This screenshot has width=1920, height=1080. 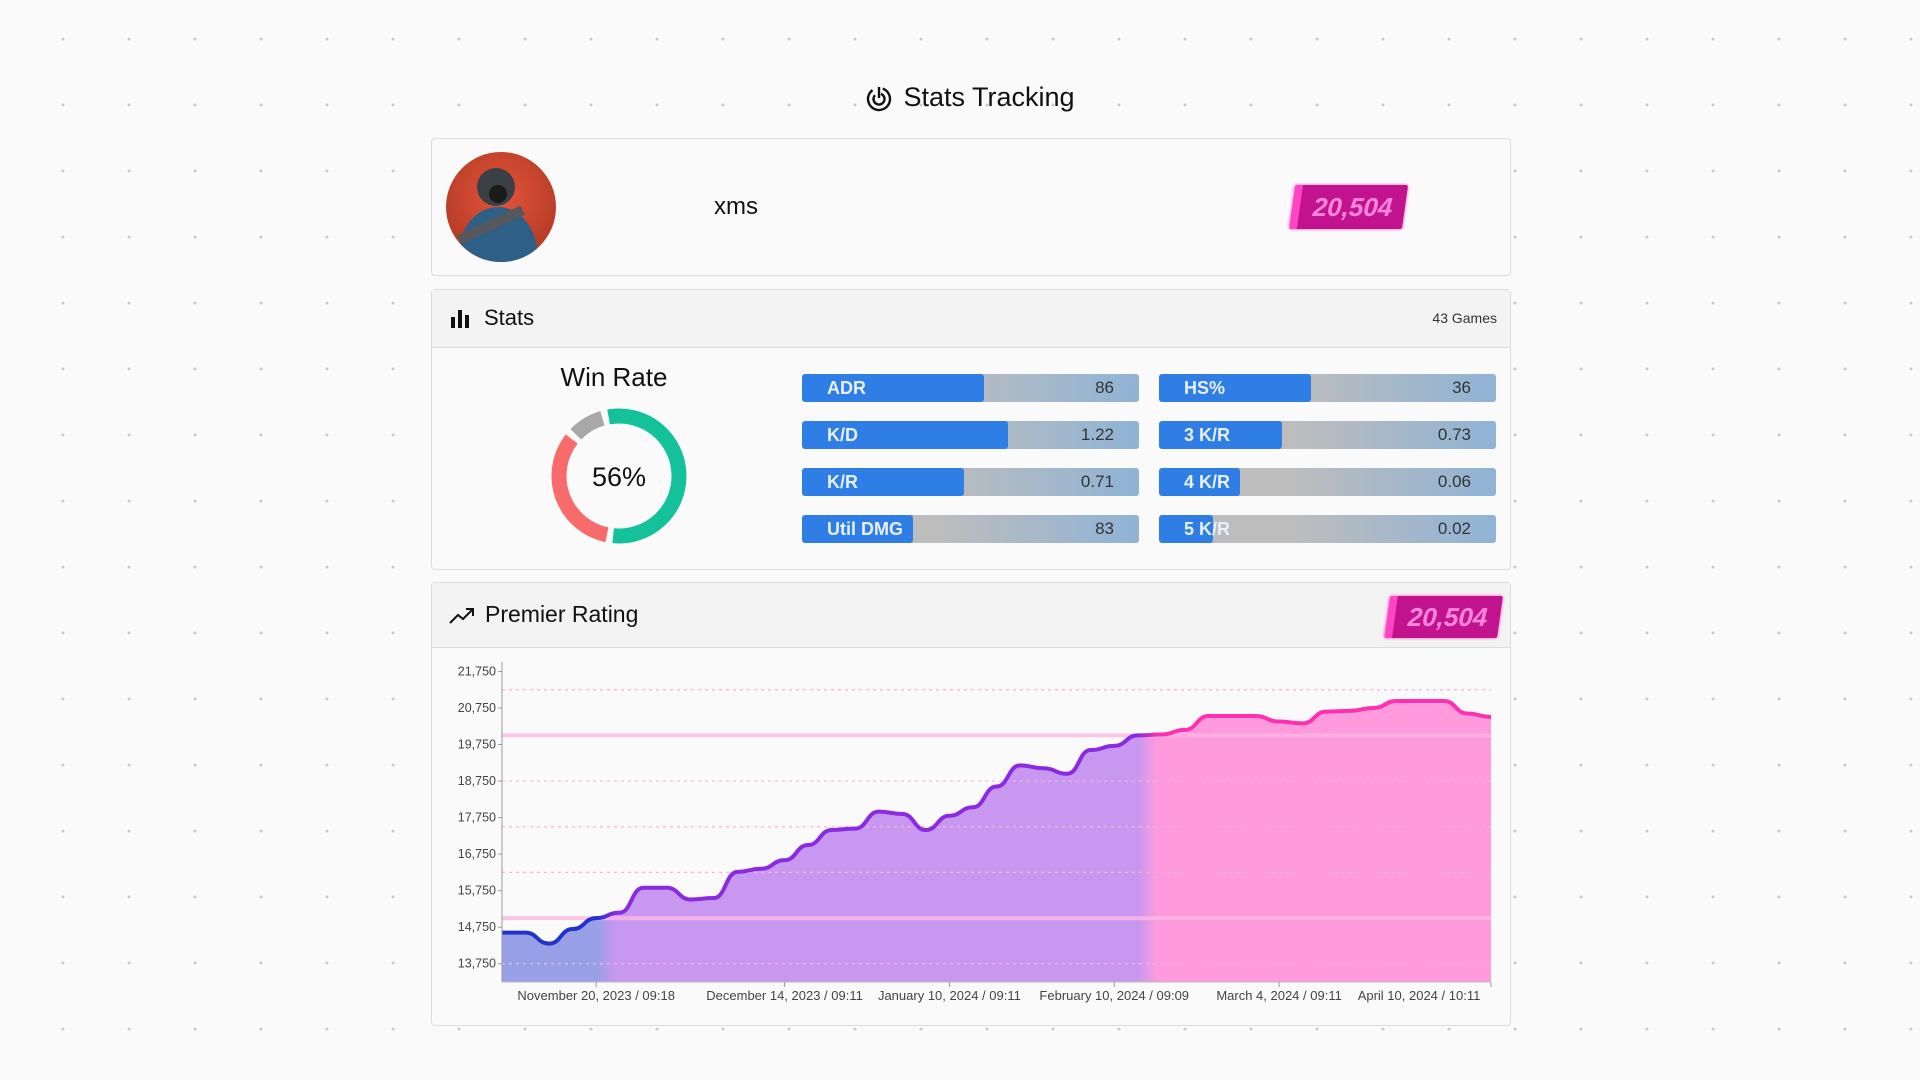 I want to click on stat-value: 83, so click(x=1104, y=528).